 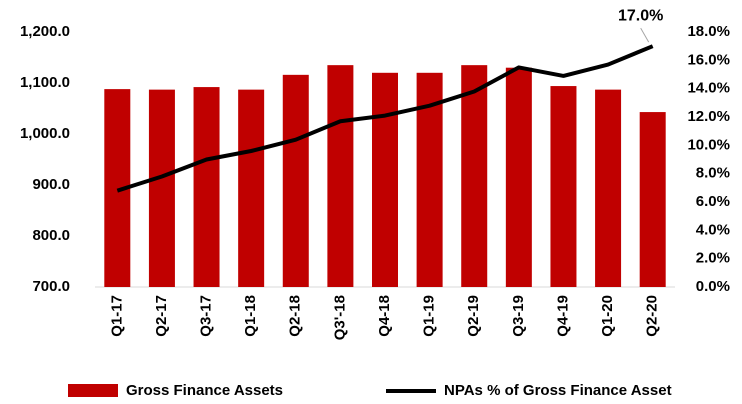 What do you see at coordinates (204, 390) in the screenshot?
I see `legend-label: Gross Finance Assets` at bounding box center [204, 390].